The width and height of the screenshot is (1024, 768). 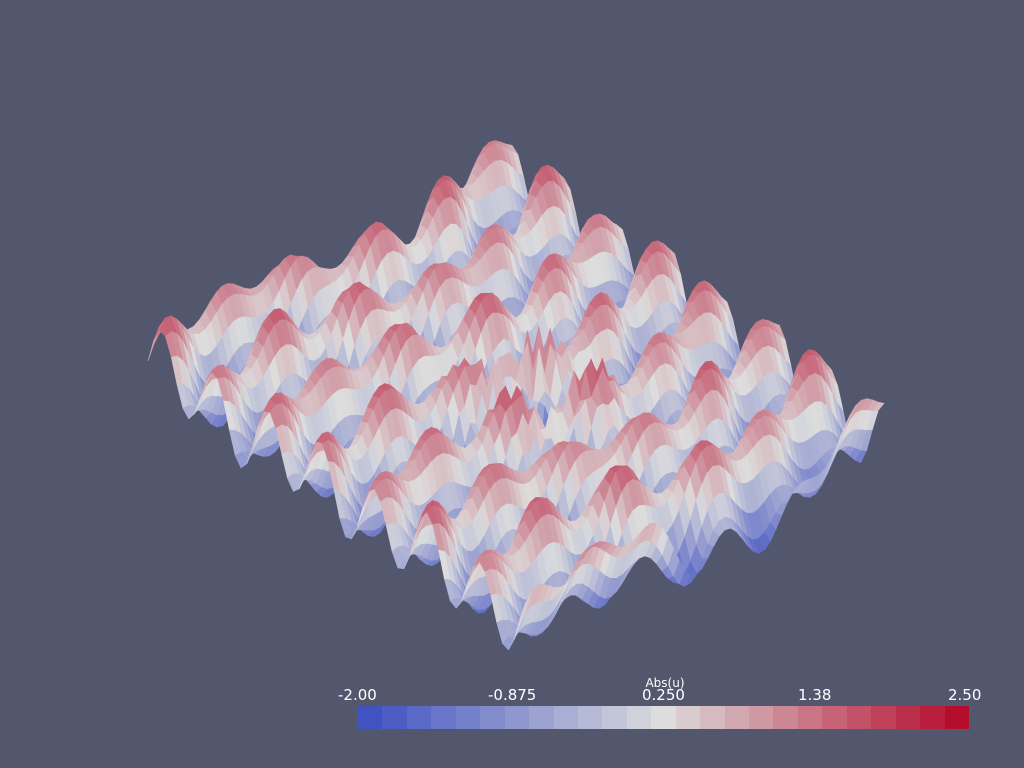 What do you see at coordinates (965, 695) in the screenshot?
I see `scalar-bar-tick-max: 2.50` at bounding box center [965, 695].